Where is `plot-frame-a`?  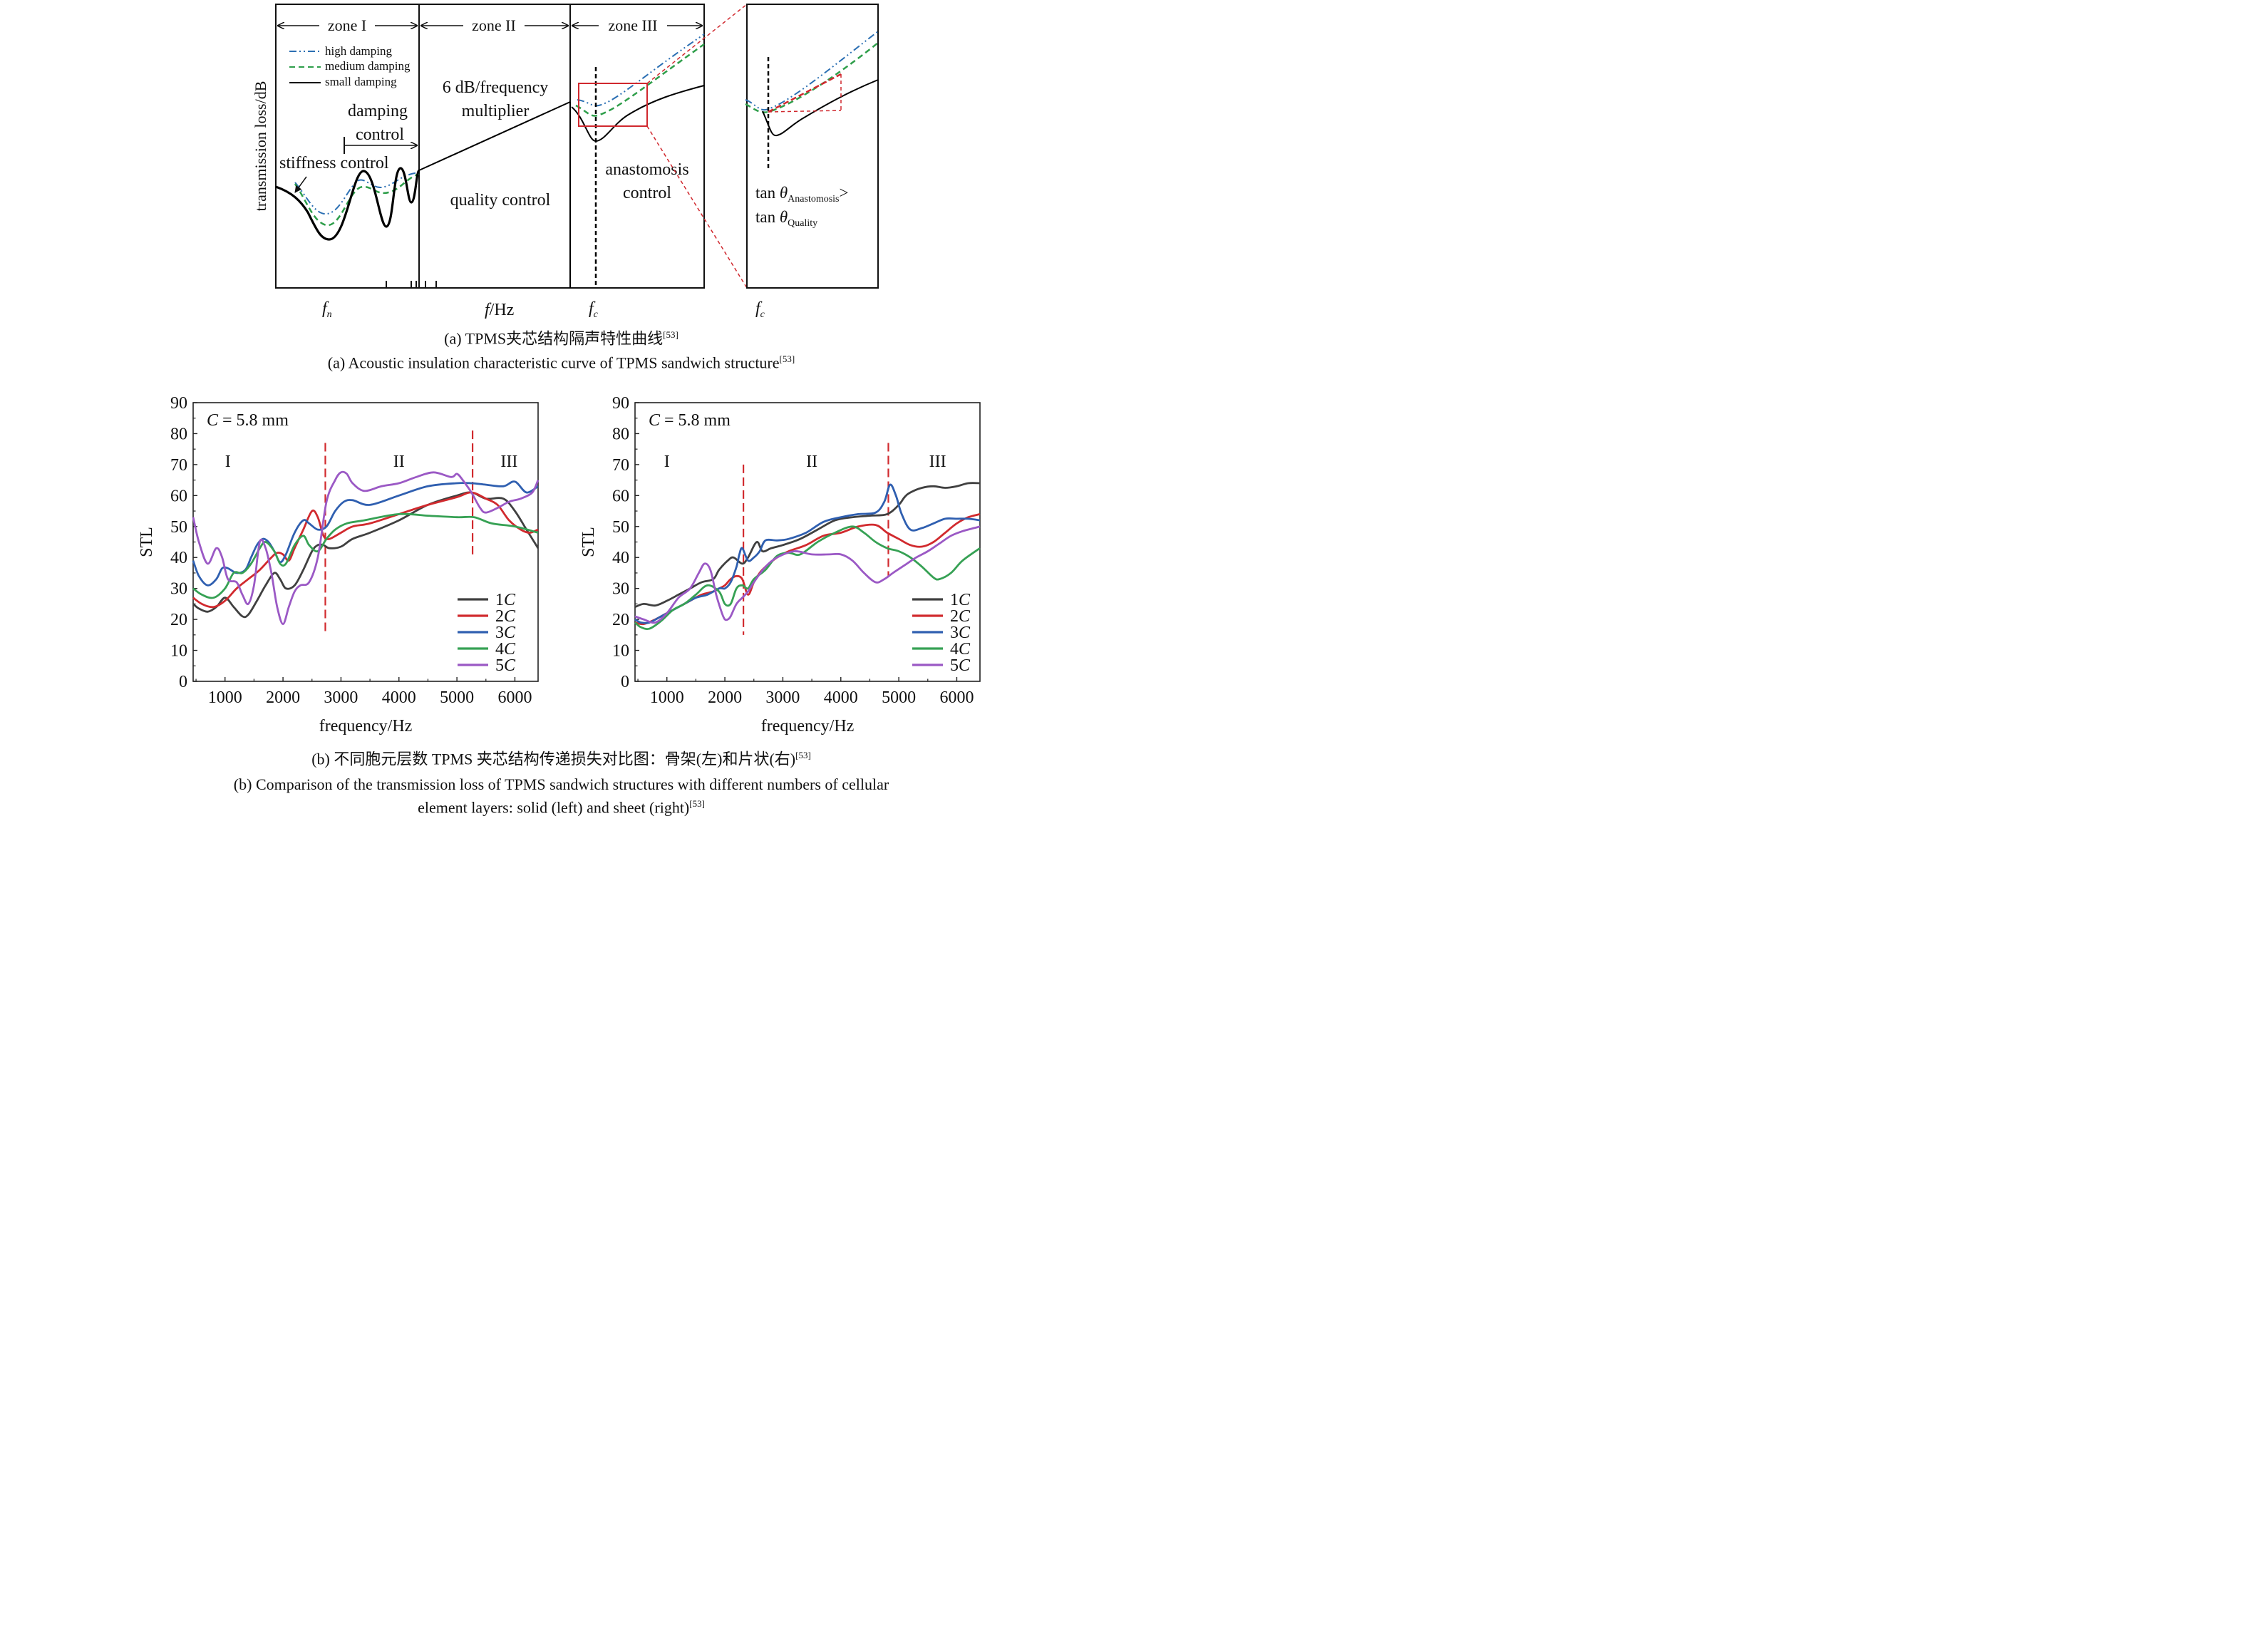
plot-frame-a is located at coordinates (490, 146).